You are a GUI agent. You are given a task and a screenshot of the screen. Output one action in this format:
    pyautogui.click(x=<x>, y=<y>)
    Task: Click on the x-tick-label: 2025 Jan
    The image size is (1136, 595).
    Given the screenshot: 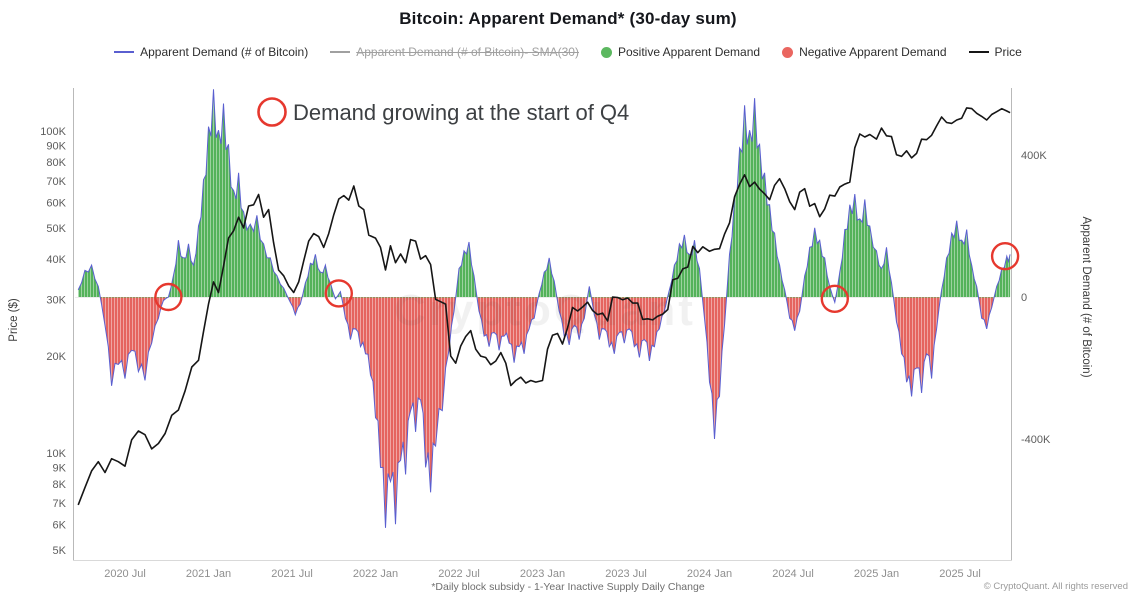 What is the action you would take?
    pyautogui.click(x=876, y=574)
    